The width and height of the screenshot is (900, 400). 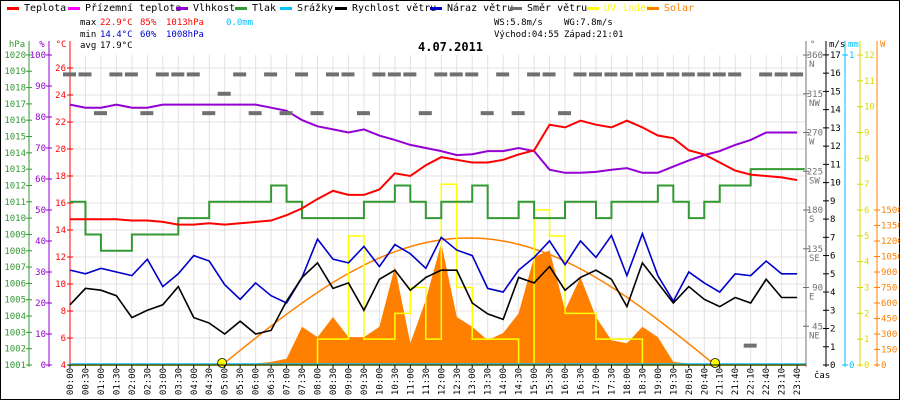 What do you see at coordinates (15, 89) in the screenshot?
I see `pressure-tick-label: 1018` at bounding box center [15, 89].